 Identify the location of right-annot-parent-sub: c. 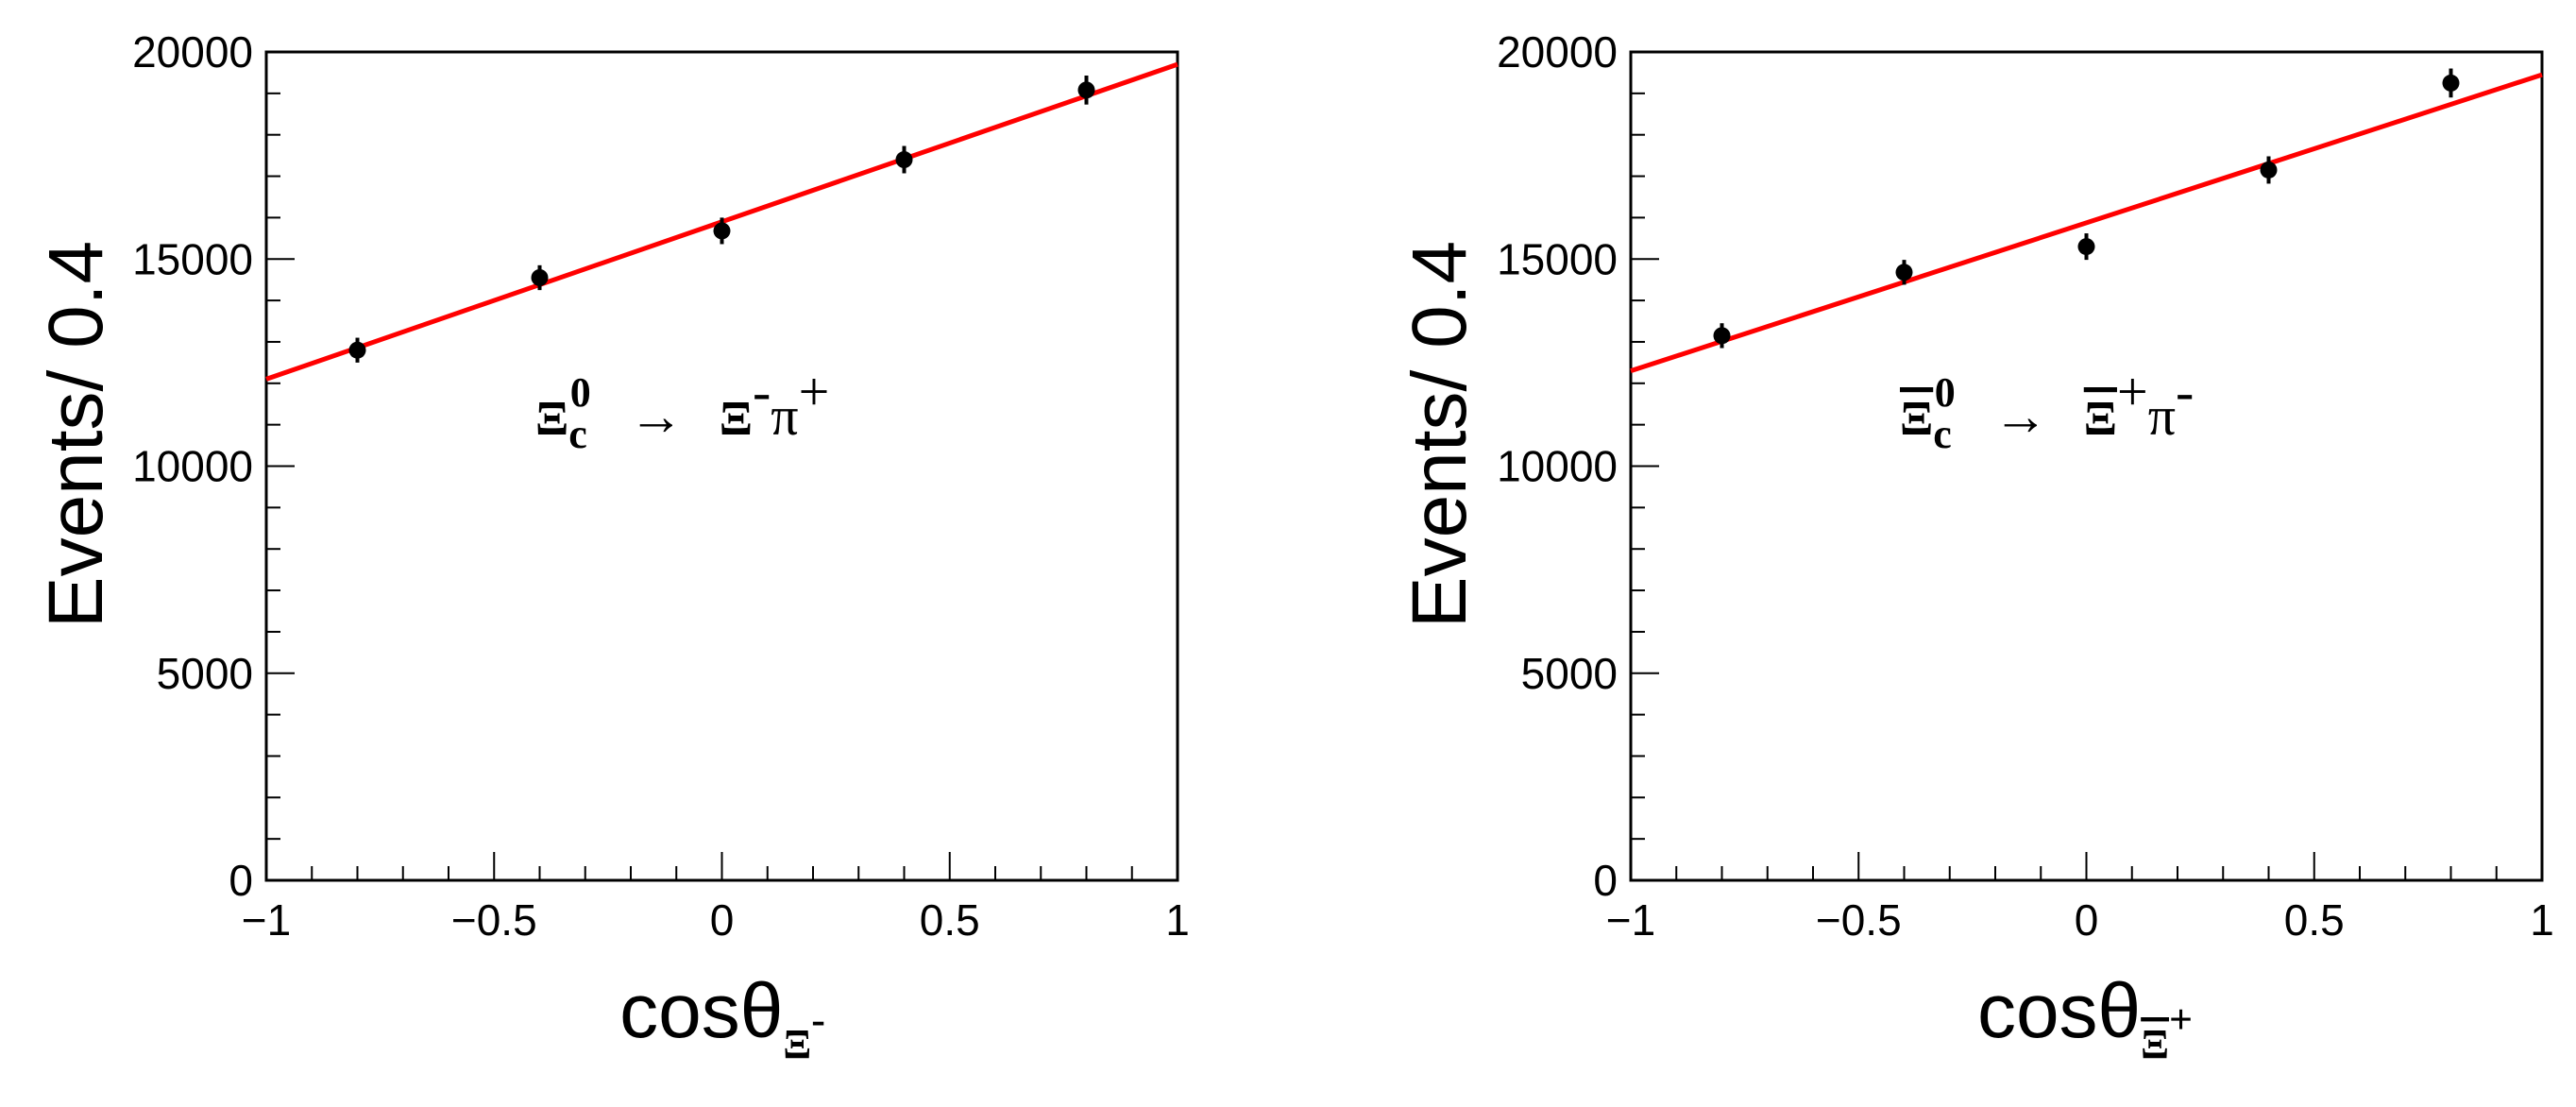
(1942, 434).